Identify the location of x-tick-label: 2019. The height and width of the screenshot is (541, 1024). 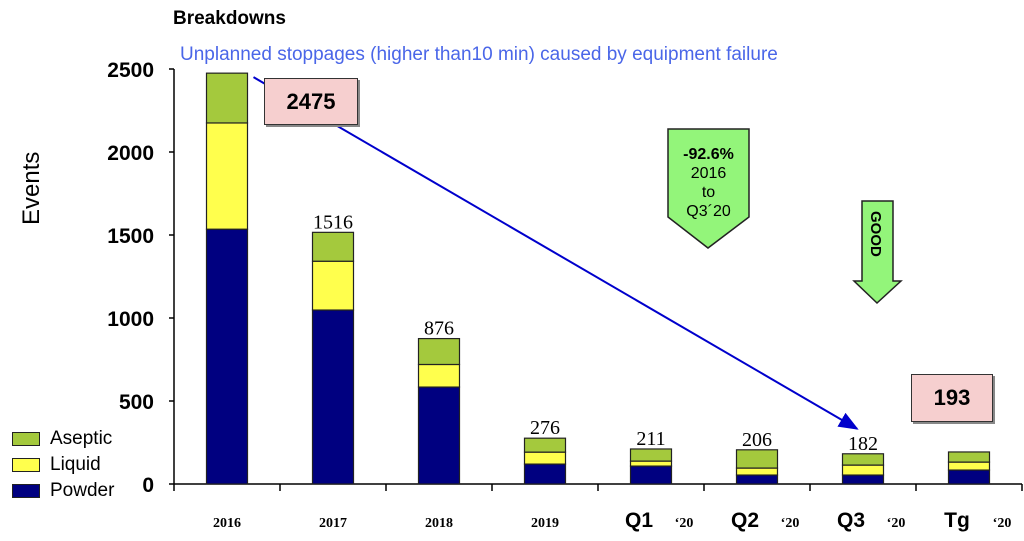
(545, 523).